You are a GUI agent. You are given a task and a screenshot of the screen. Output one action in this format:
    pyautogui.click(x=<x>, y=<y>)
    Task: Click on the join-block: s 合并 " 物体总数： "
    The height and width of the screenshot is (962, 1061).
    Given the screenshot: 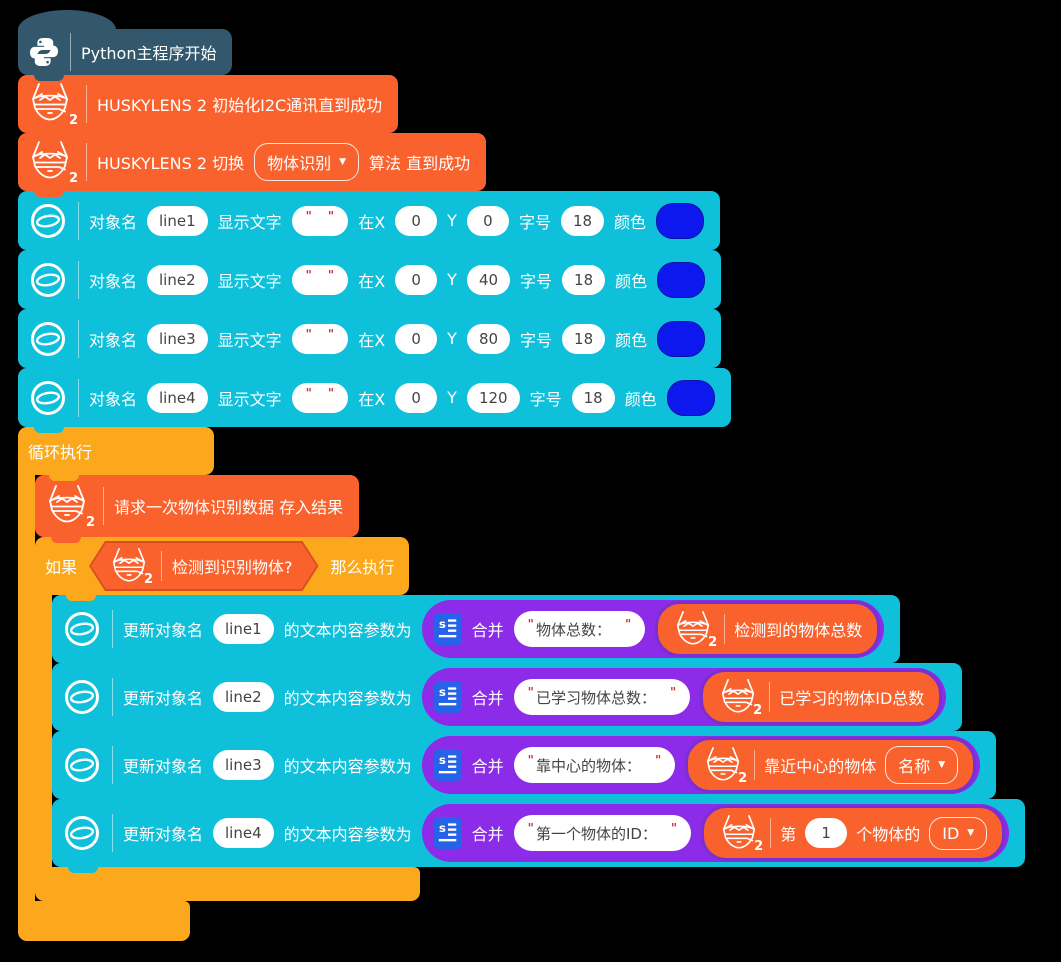 What is the action you would take?
    pyautogui.click(x=653, y=629)
    